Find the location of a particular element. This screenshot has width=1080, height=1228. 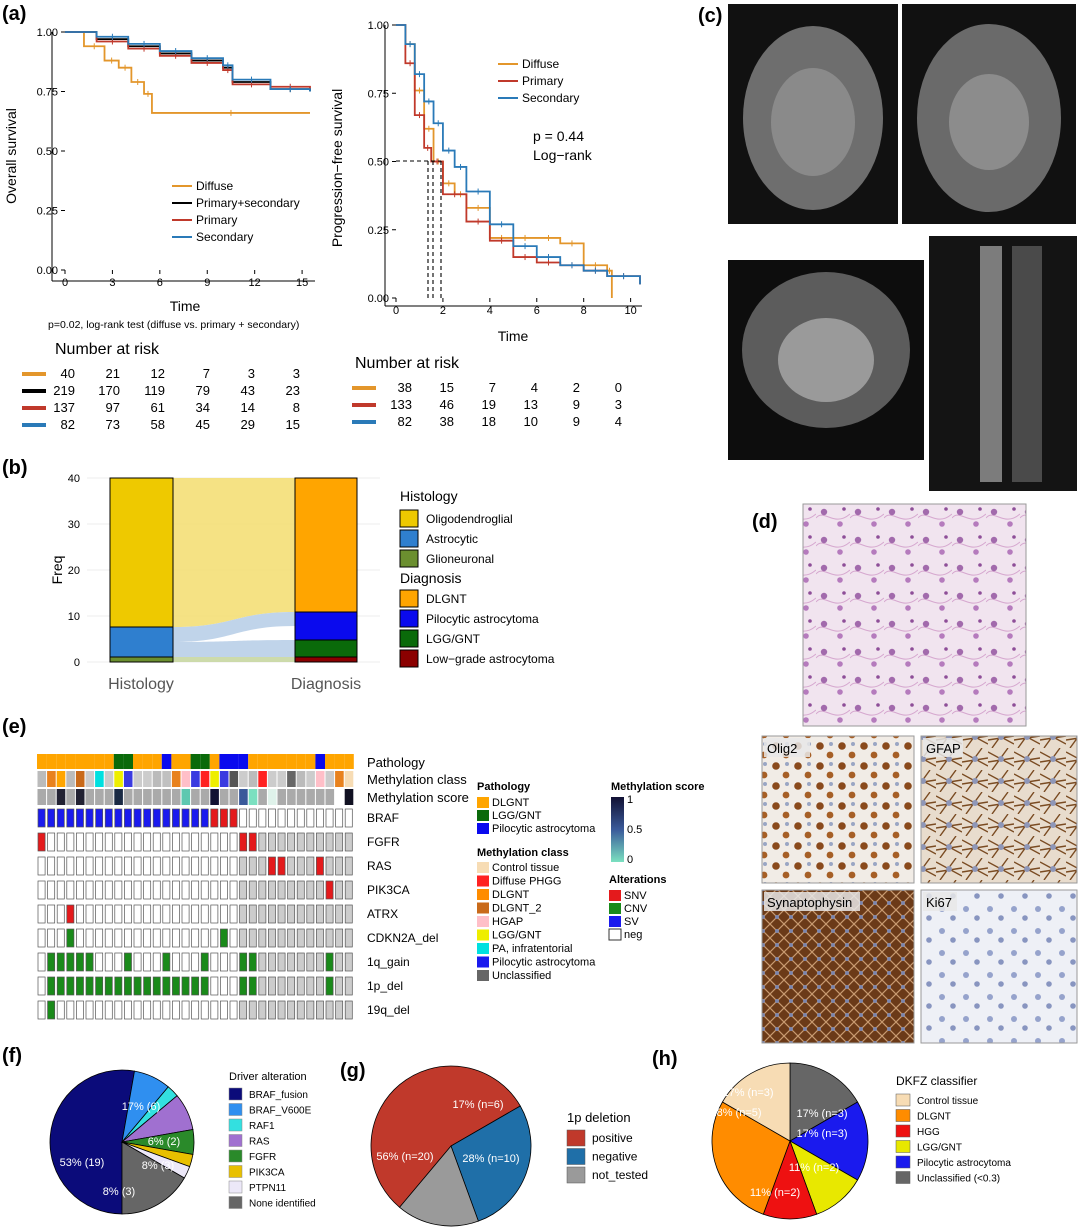

risk-value: 61 is located at coordinates (158, 407).